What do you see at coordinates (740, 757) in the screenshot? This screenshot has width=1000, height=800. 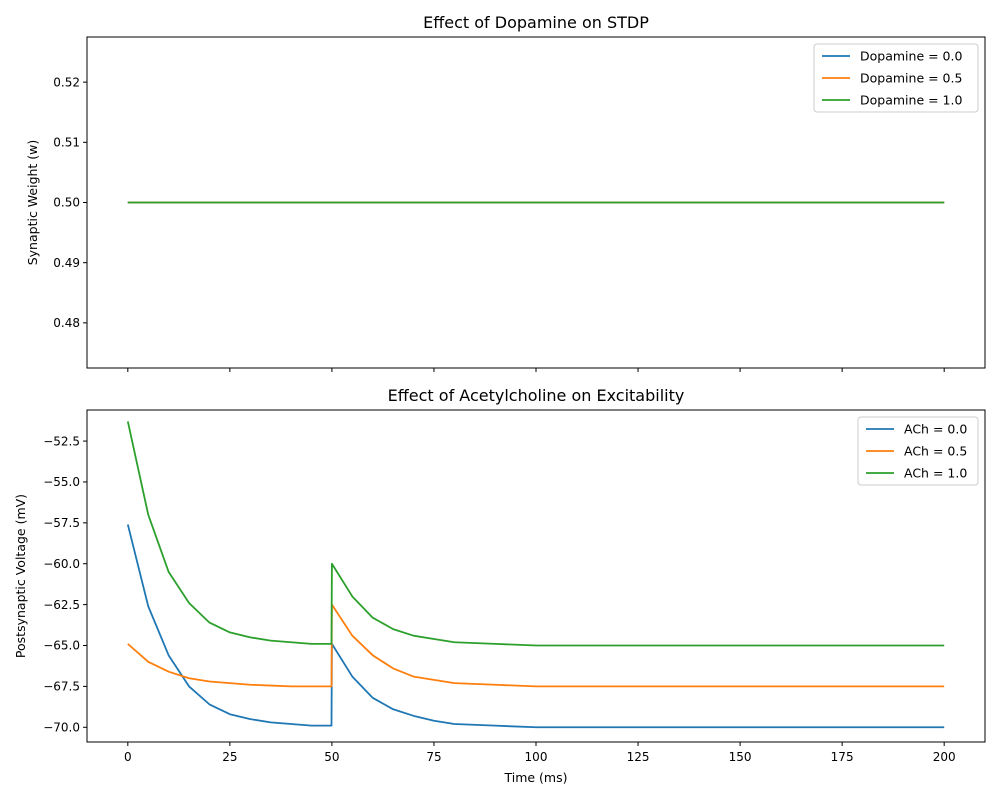 I see `acetylcholine-x-tick-label: 150` at bounding box center [740, 757].